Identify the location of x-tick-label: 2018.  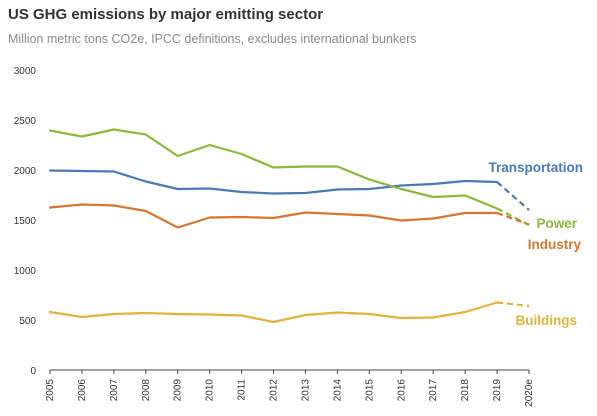
(465, 390).